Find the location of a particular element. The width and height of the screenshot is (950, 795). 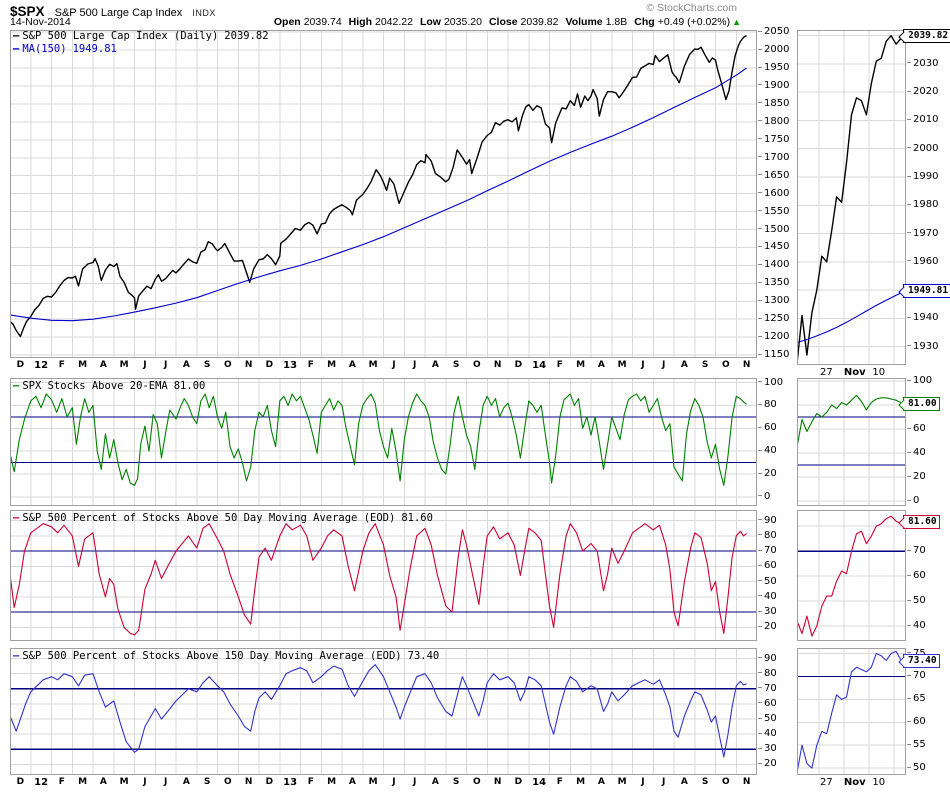

price-ytick-1750: 1750 is located at coordinates (773, 139).